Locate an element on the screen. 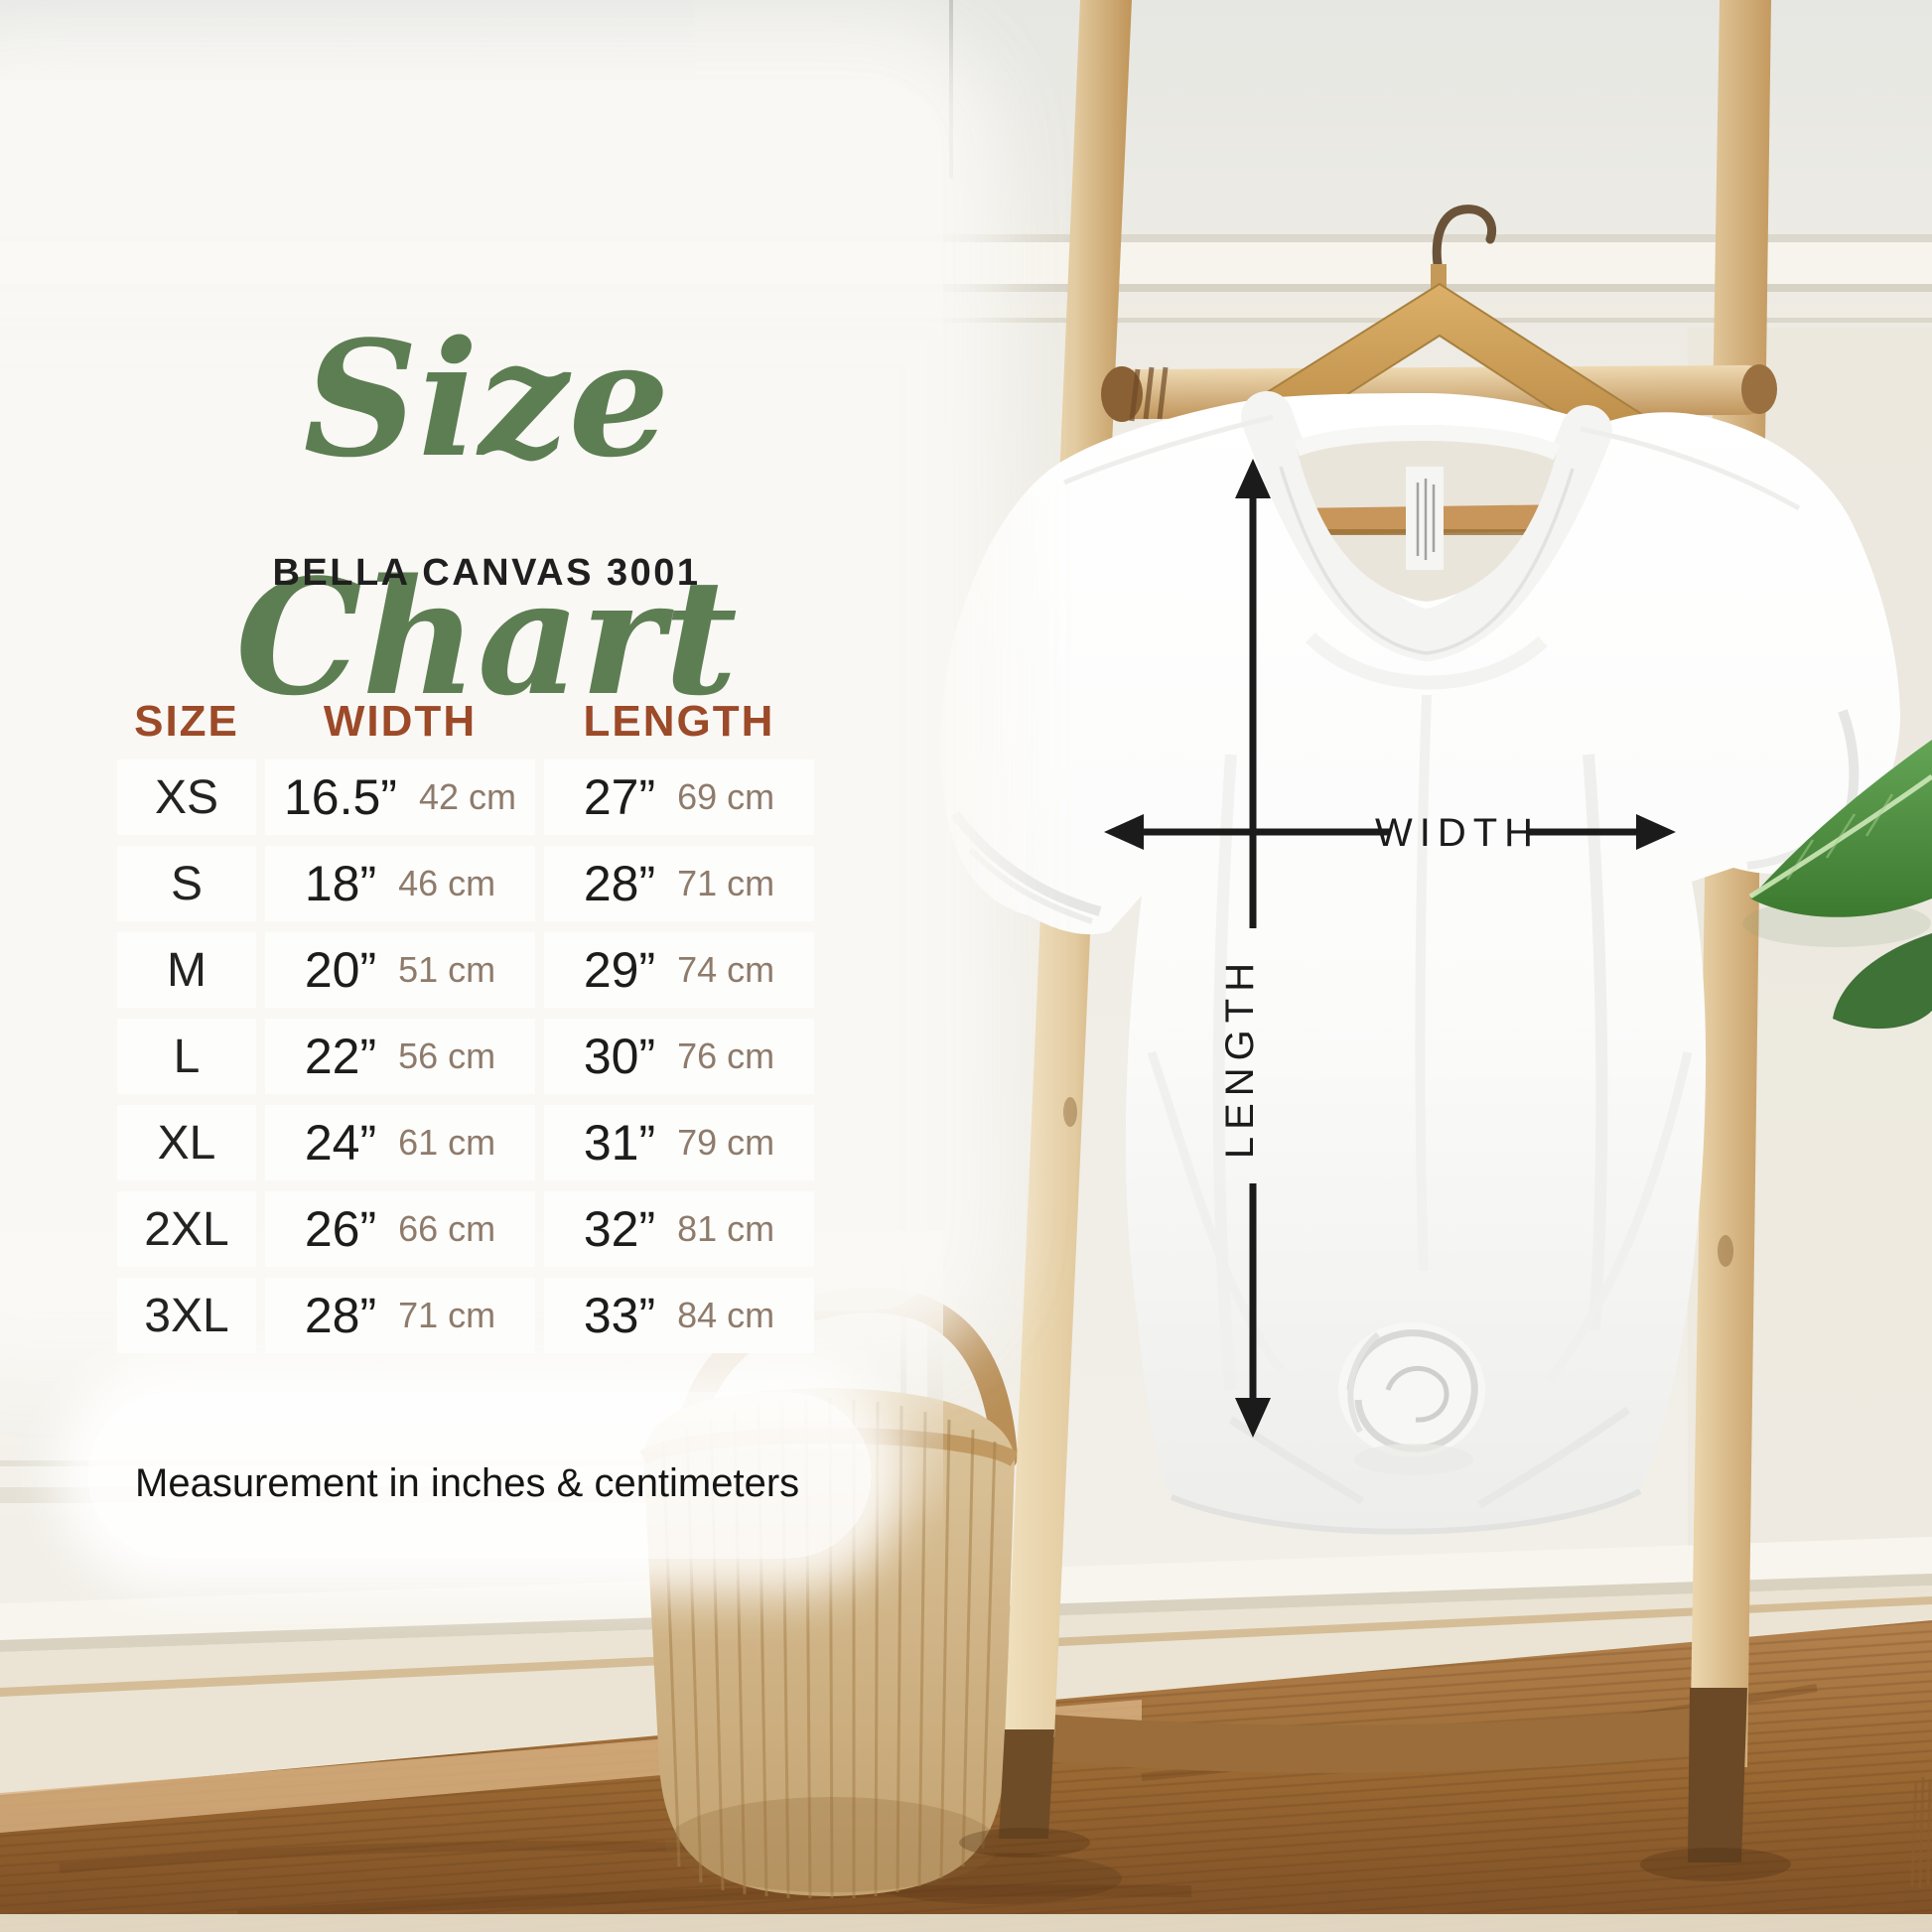 This screenshot has width=1932, height=1932. table-row-width: 16.5” 42 cm is located at coordinates (400, 797).